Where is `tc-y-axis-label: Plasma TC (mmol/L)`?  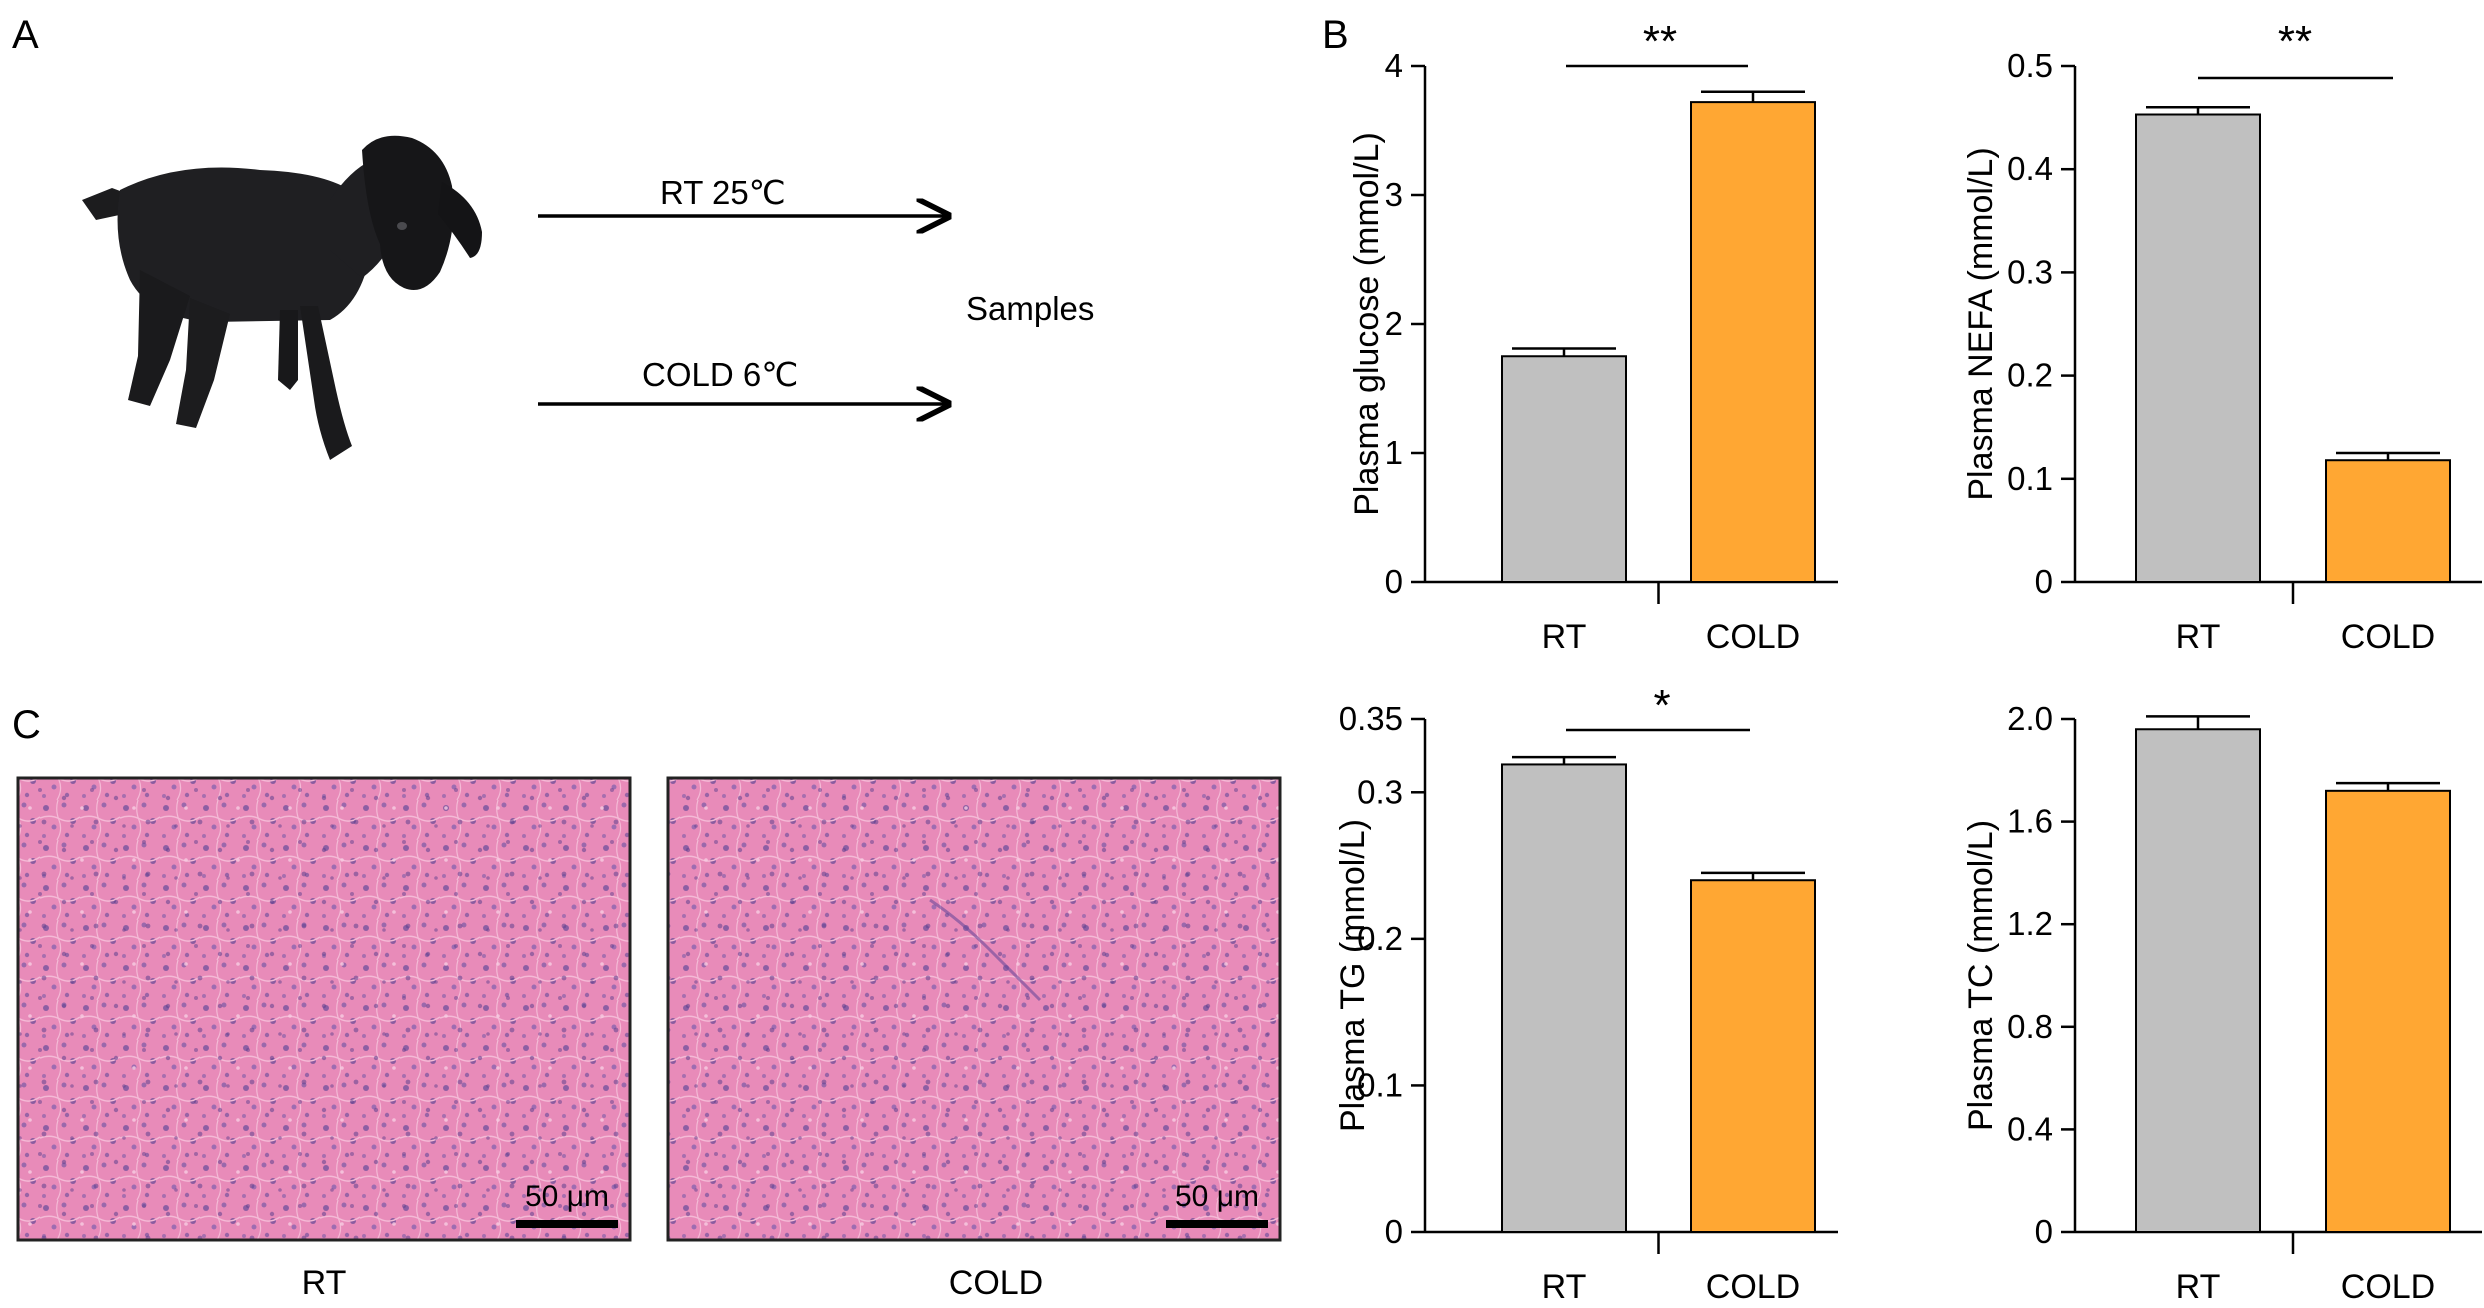 tc-y-axis-label: Plasma TC (mmol/L) is located at coordinates (1981, 975).